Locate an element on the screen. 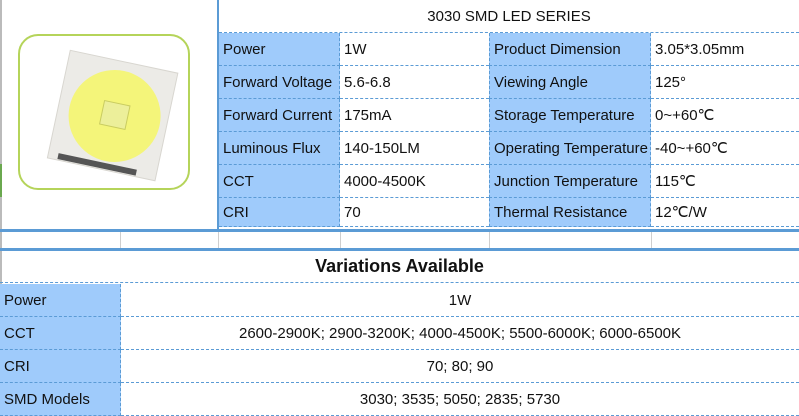  variation-label: CRI is located at coordinates (60, 366).